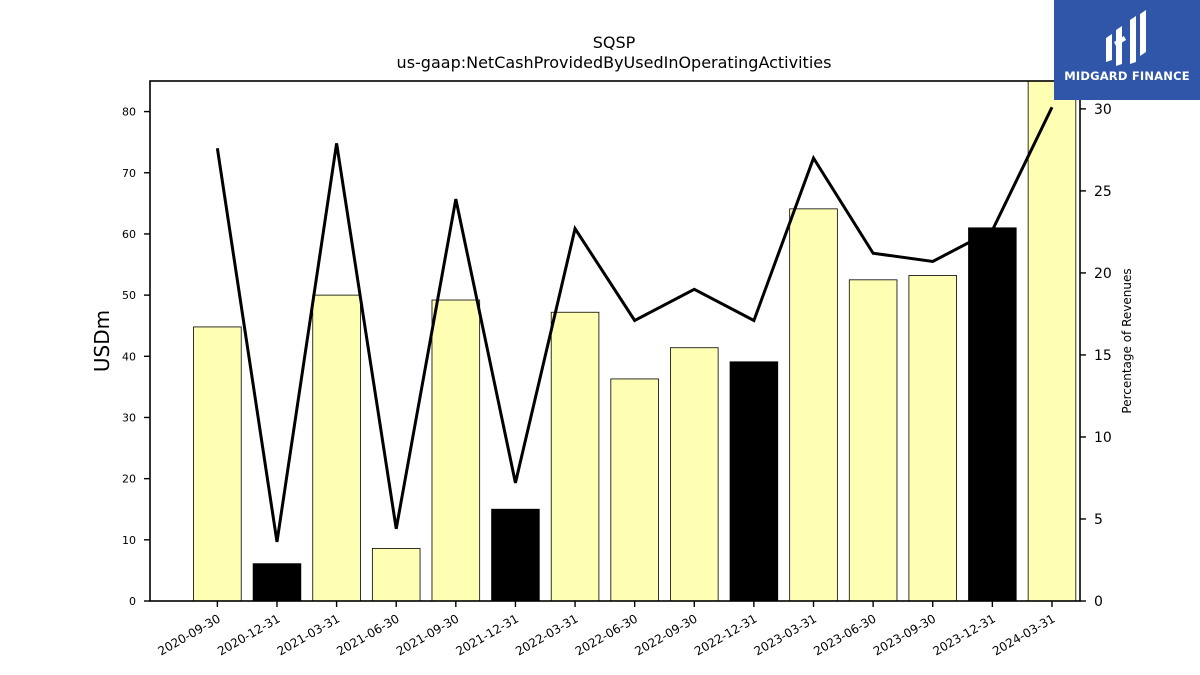 The width and height of the screenshot is (1200, 675). What do you see at coordinates (725, 634) in the screenshot?
I see `x-tick-label: 2022-12-31` at bounding box center [725, 634].